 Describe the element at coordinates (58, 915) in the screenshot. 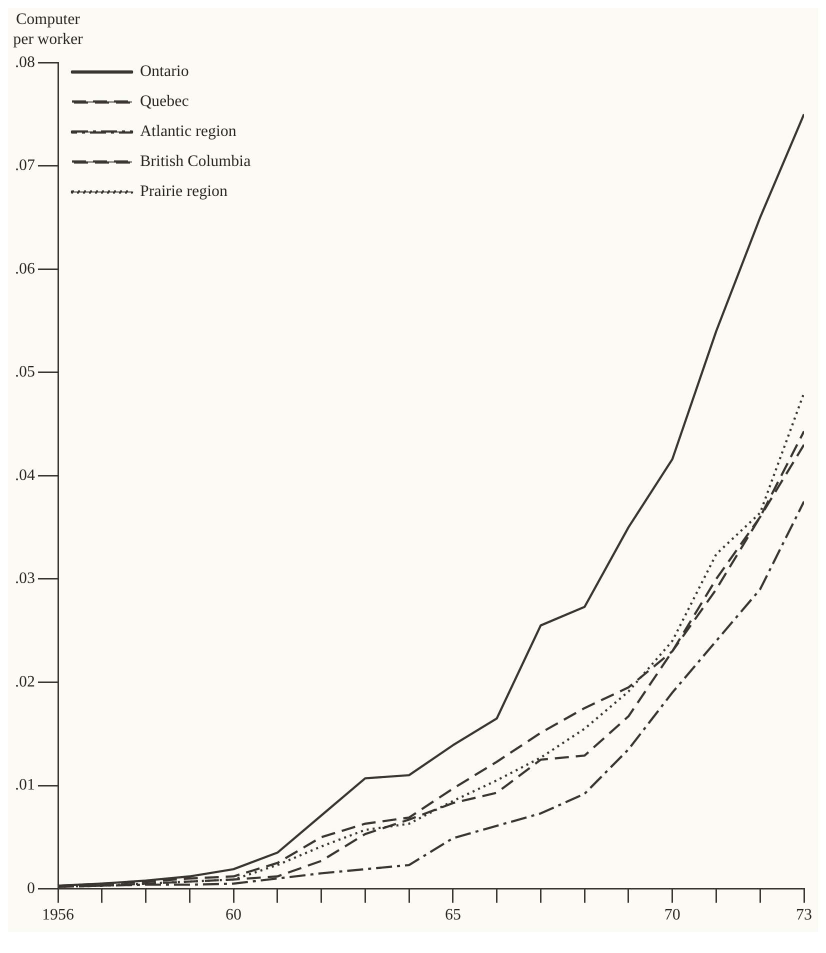

I see `x-tick-label: 1956` at that location.